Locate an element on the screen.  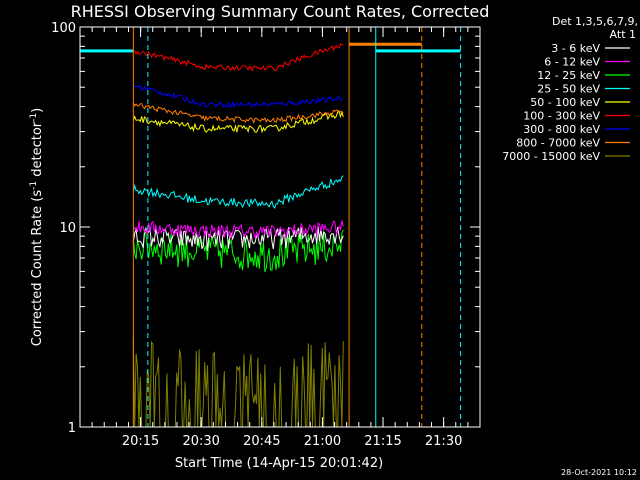
x-tick-label-2: 20:45 is located at coordinates (261, 441).